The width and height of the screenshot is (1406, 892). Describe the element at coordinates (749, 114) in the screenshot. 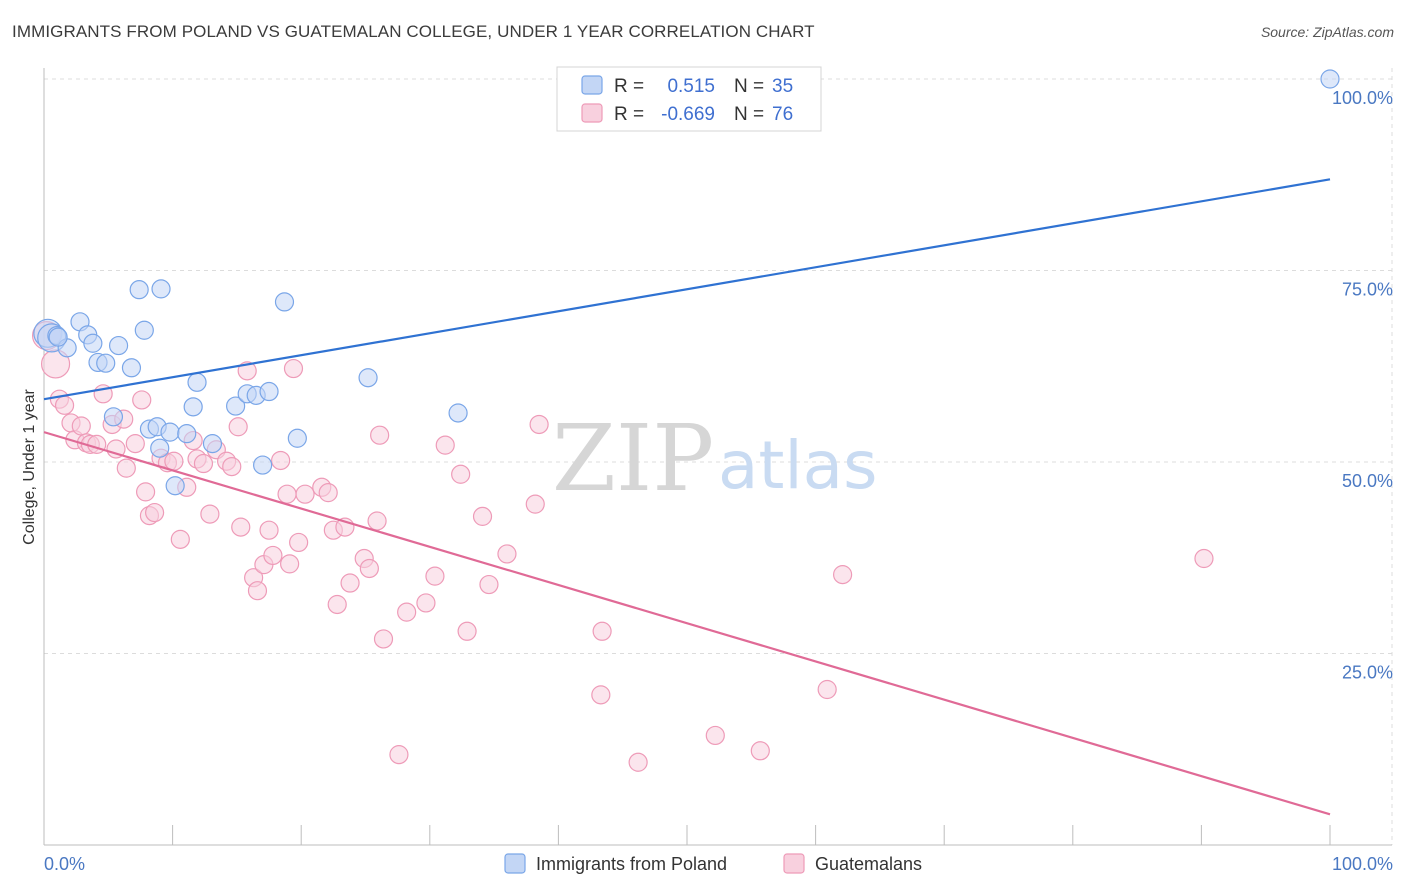

I see `legend-n-label-guatemala: N =` at that location.